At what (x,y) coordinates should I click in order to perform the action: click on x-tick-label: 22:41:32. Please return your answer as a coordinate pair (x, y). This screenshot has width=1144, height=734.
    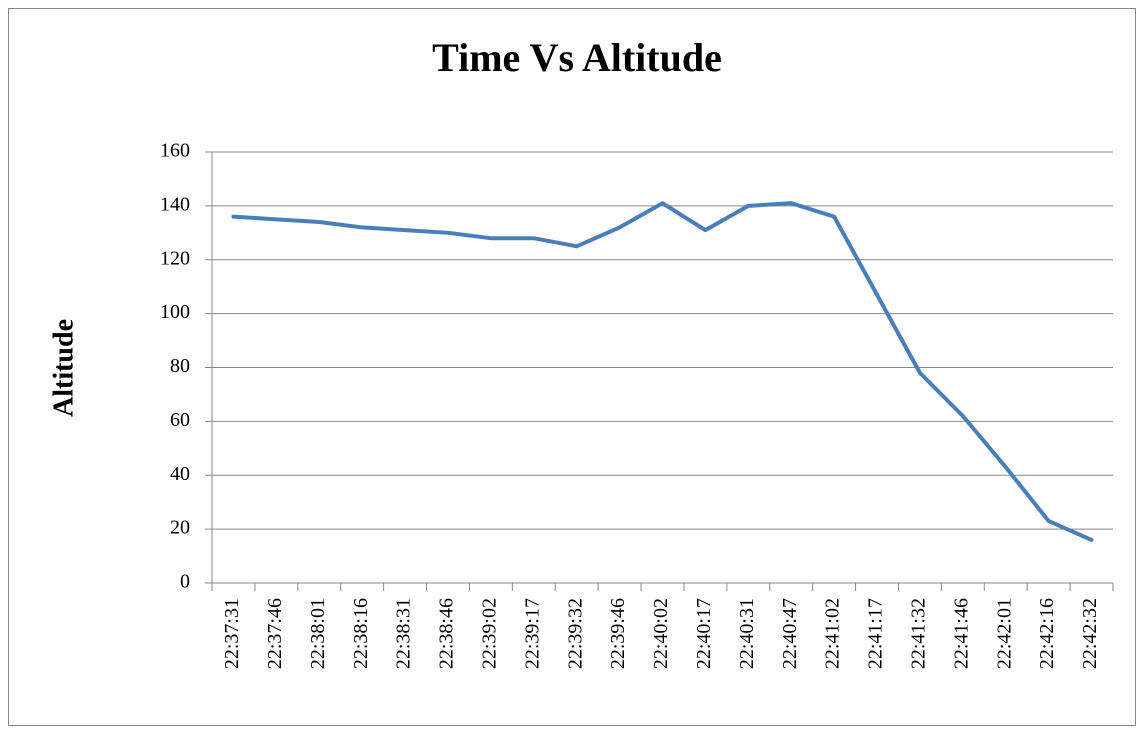
    Looking at the image, I should click on (919, 633).